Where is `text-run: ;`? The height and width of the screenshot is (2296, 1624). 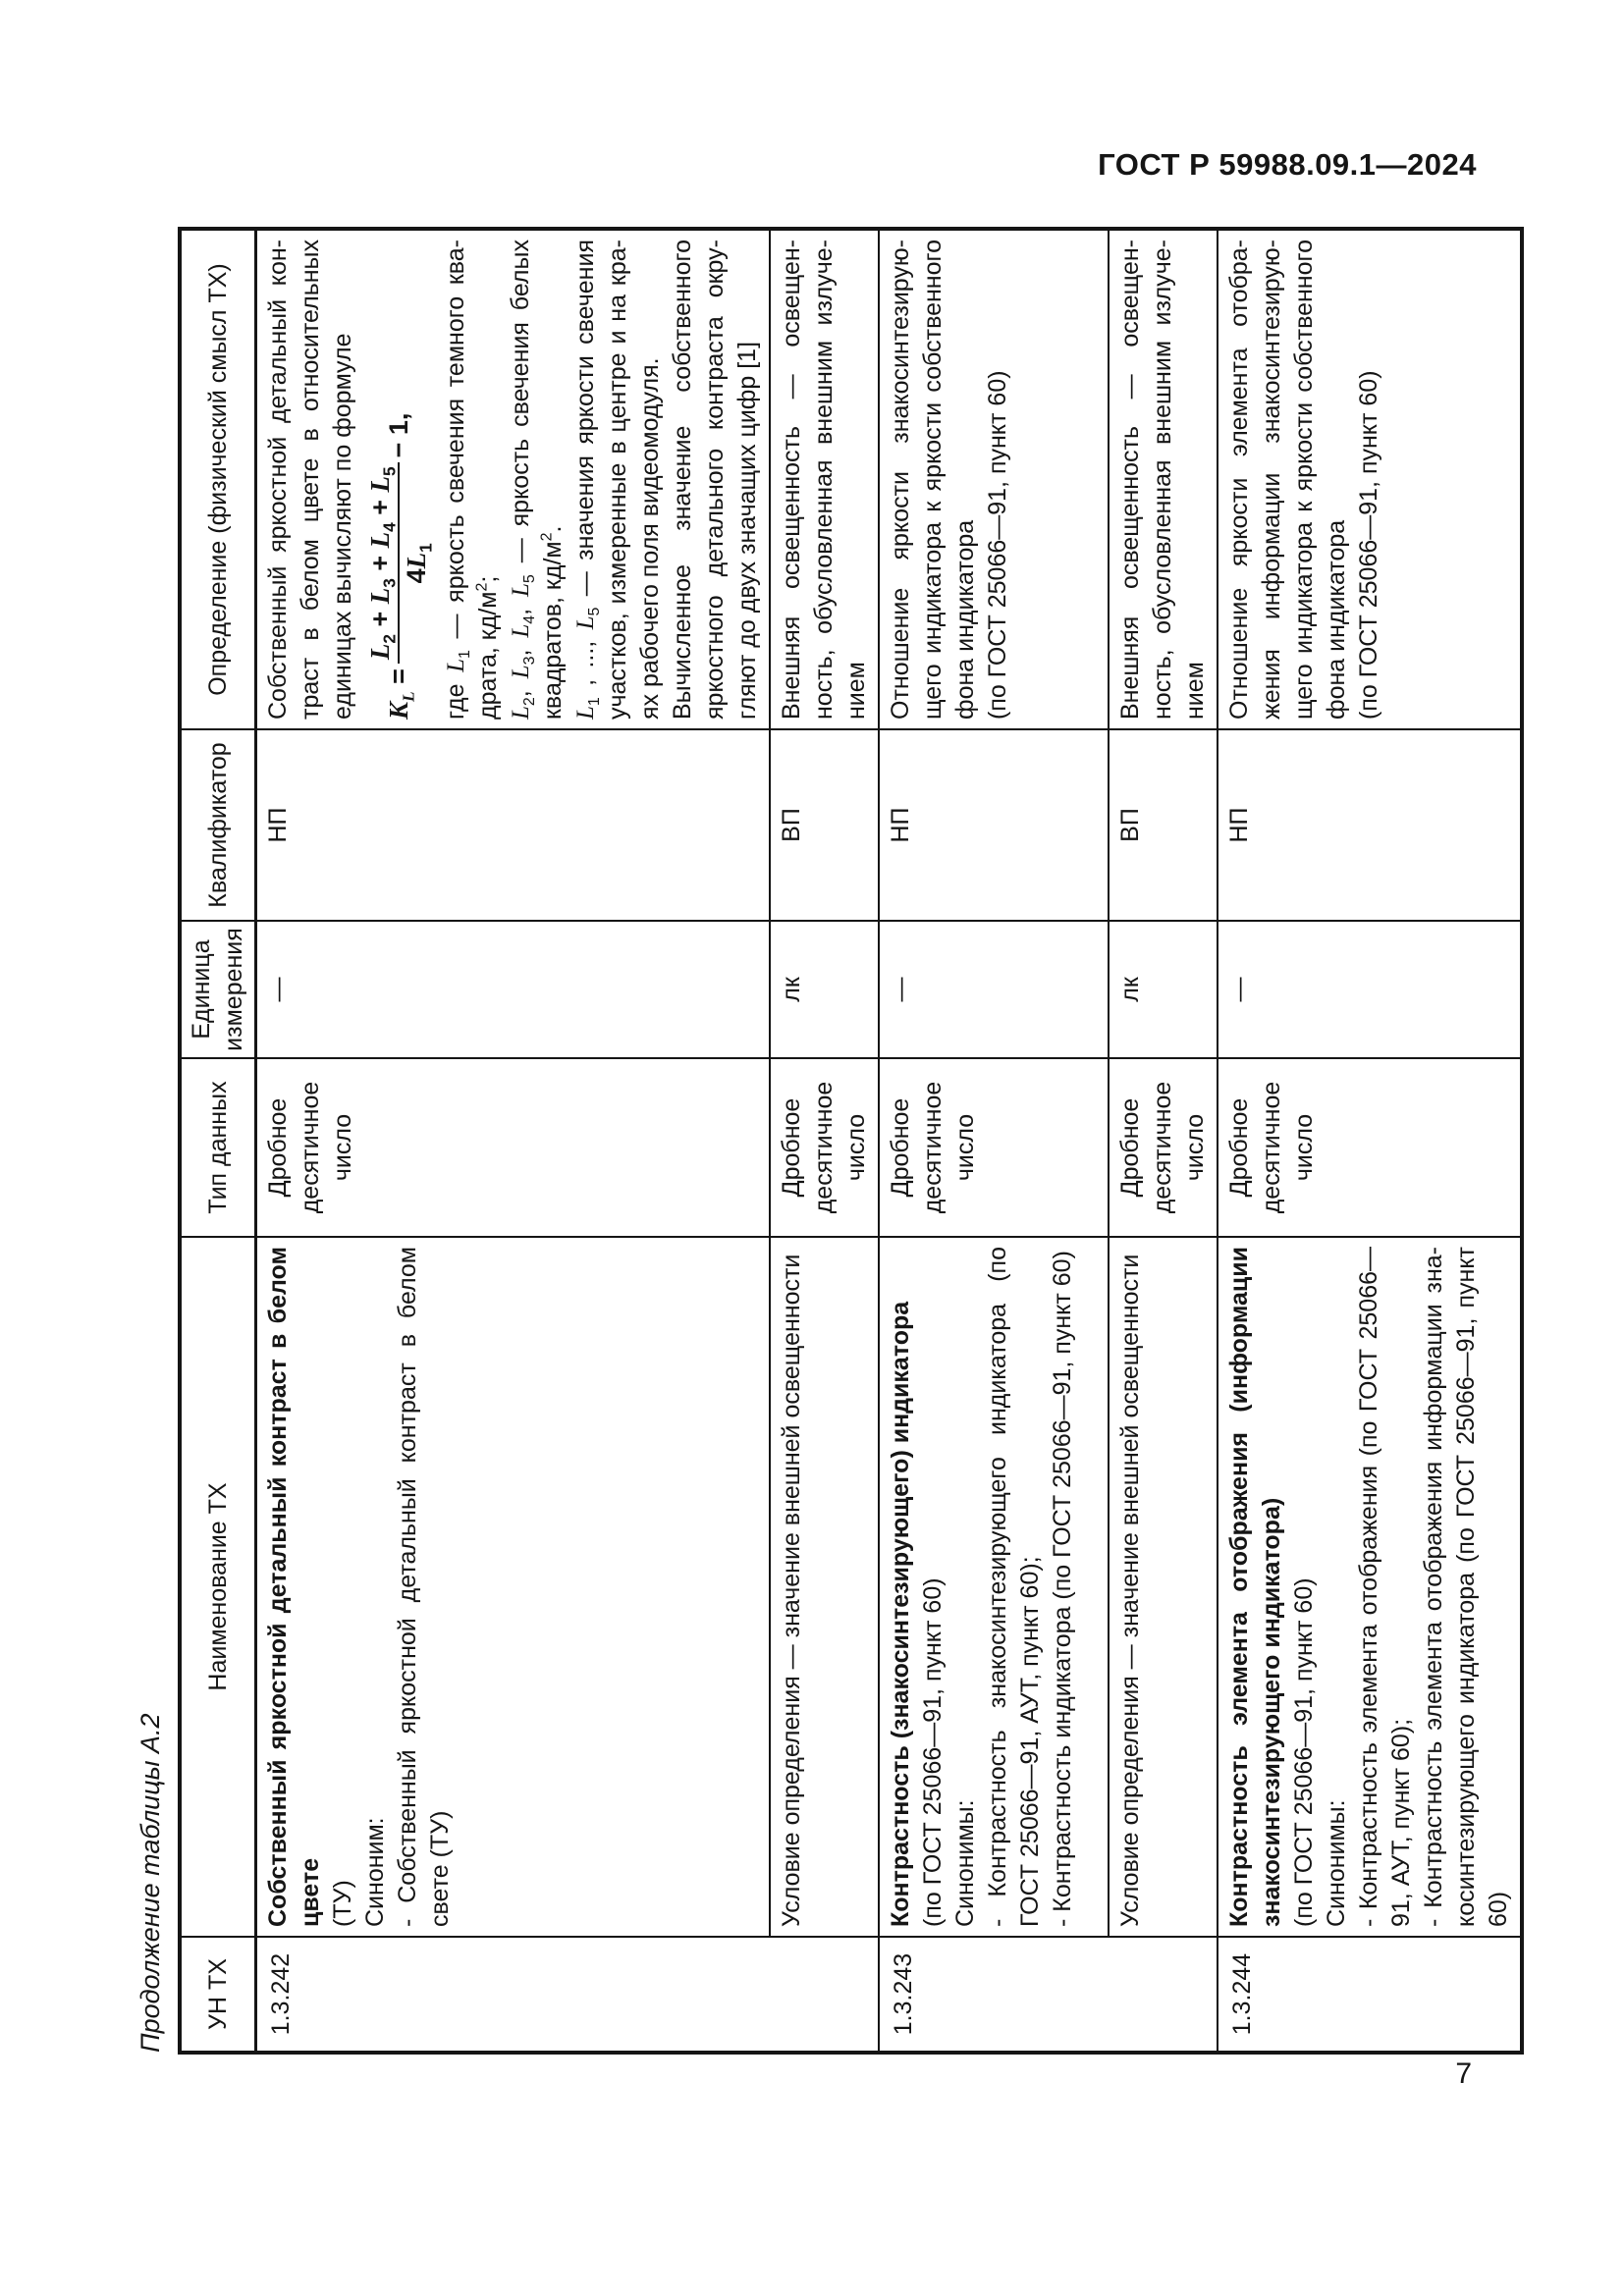
text-run: ; is located at coordinates (488, 579).